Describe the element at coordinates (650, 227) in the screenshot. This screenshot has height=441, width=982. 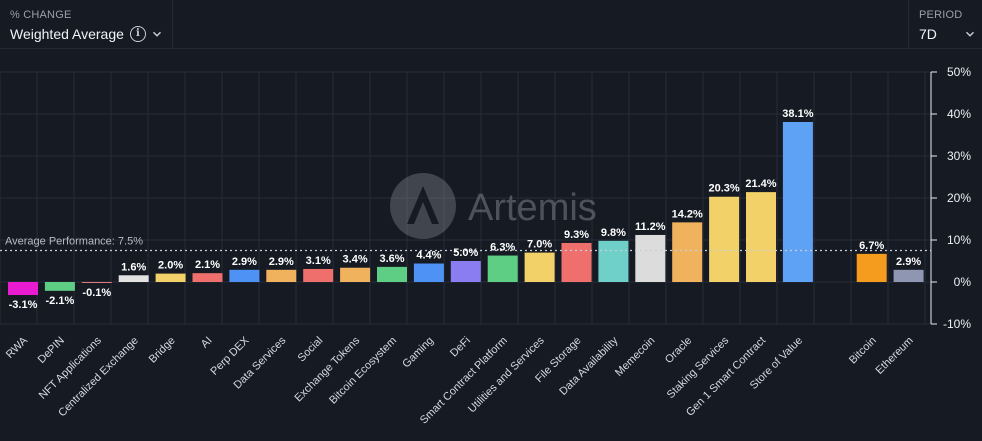
I see `data-label: 11.2%` at that location.